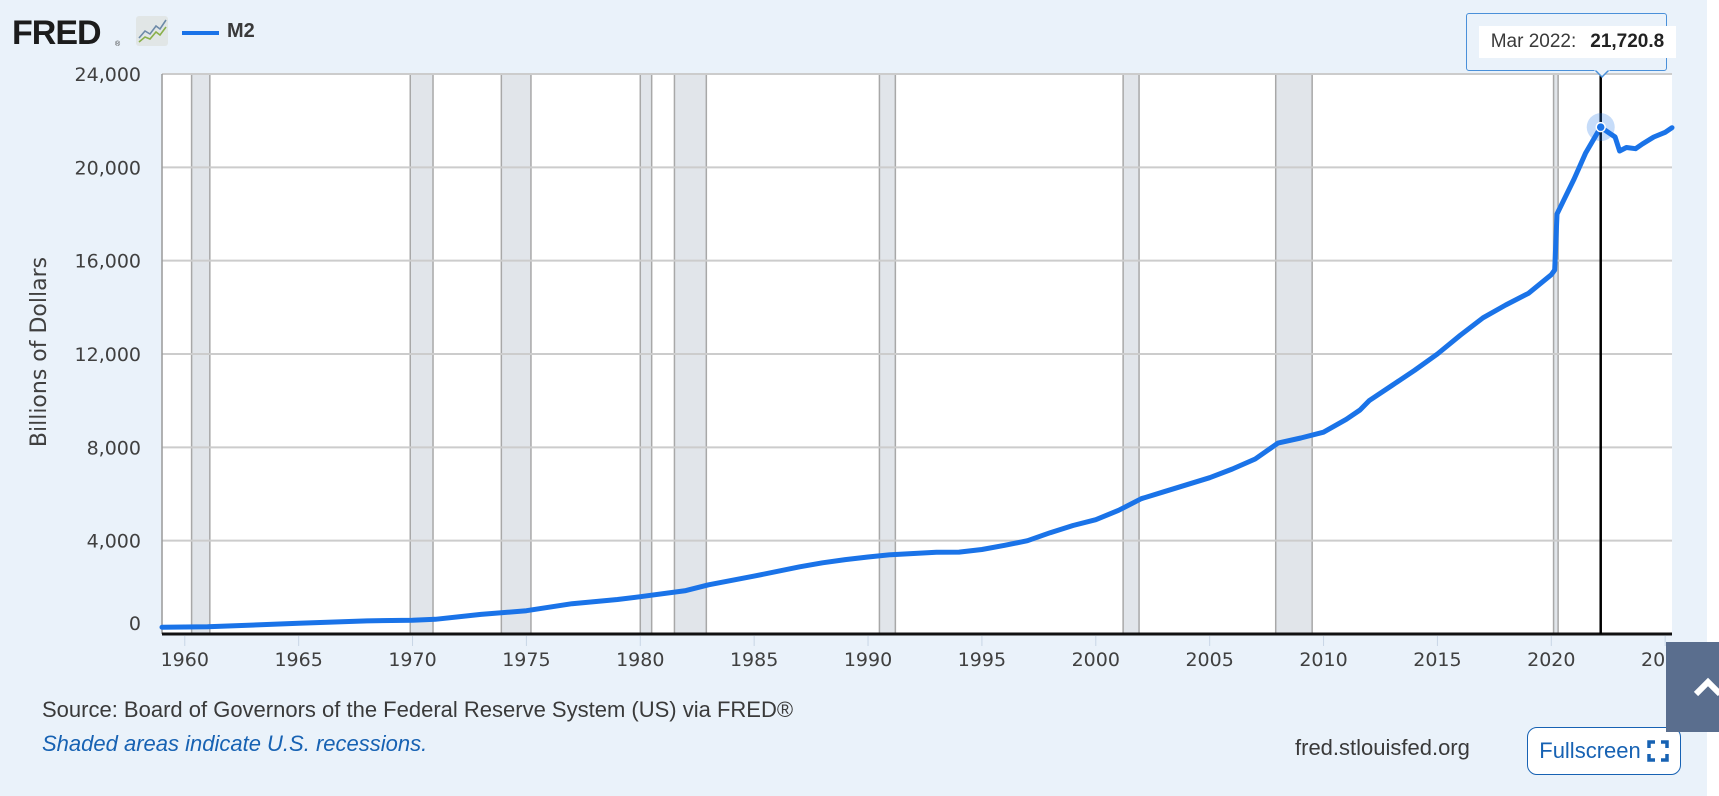 Image resolution: width=1719 pixels, height=796 pixels. Describe the element at coordinates (118, 44) in the screenshot. I see `registered-mark: ®` at that location.